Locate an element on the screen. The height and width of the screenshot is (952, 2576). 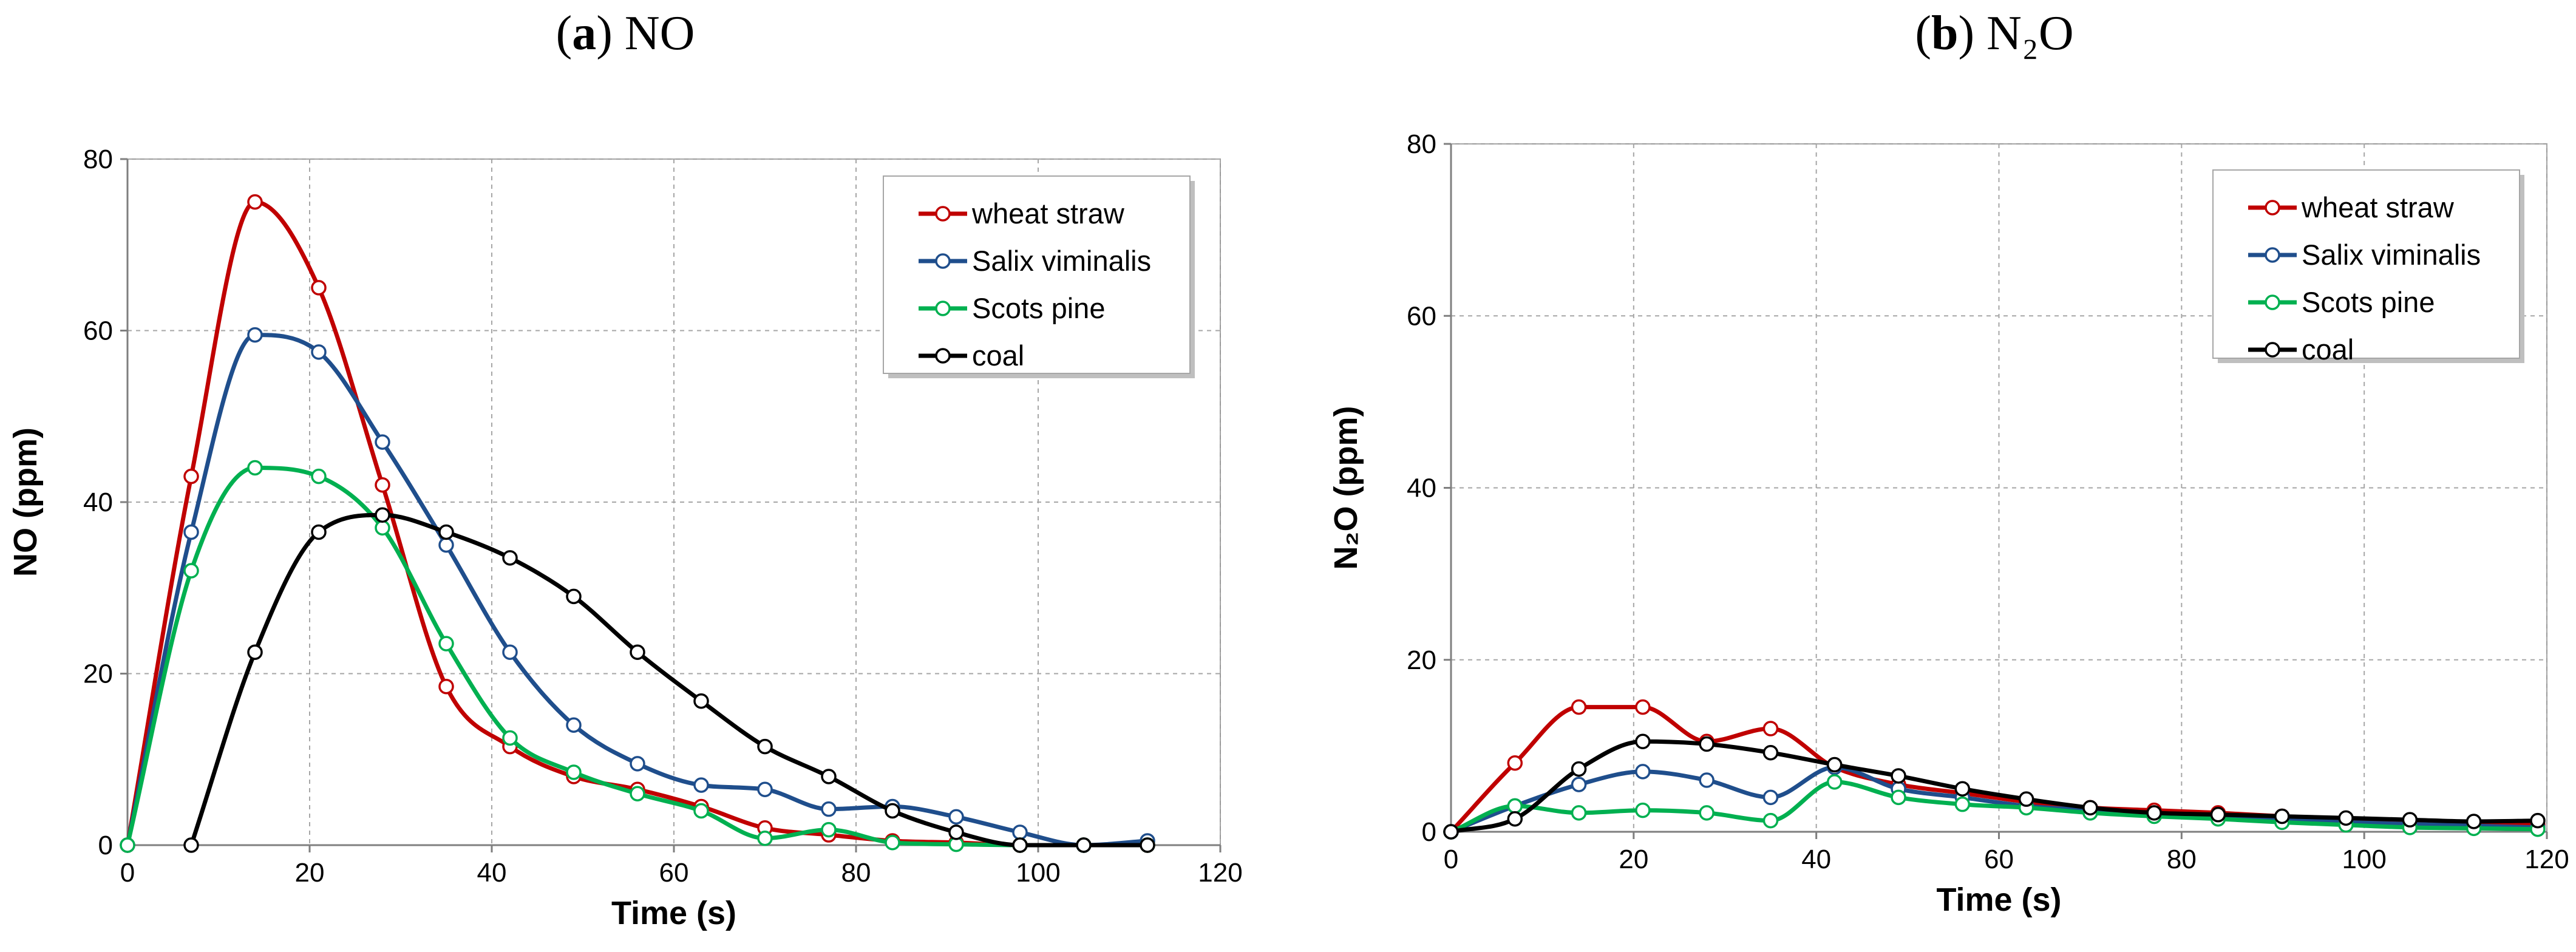
panel-letter-a: a is located at coordinates (584, 33).